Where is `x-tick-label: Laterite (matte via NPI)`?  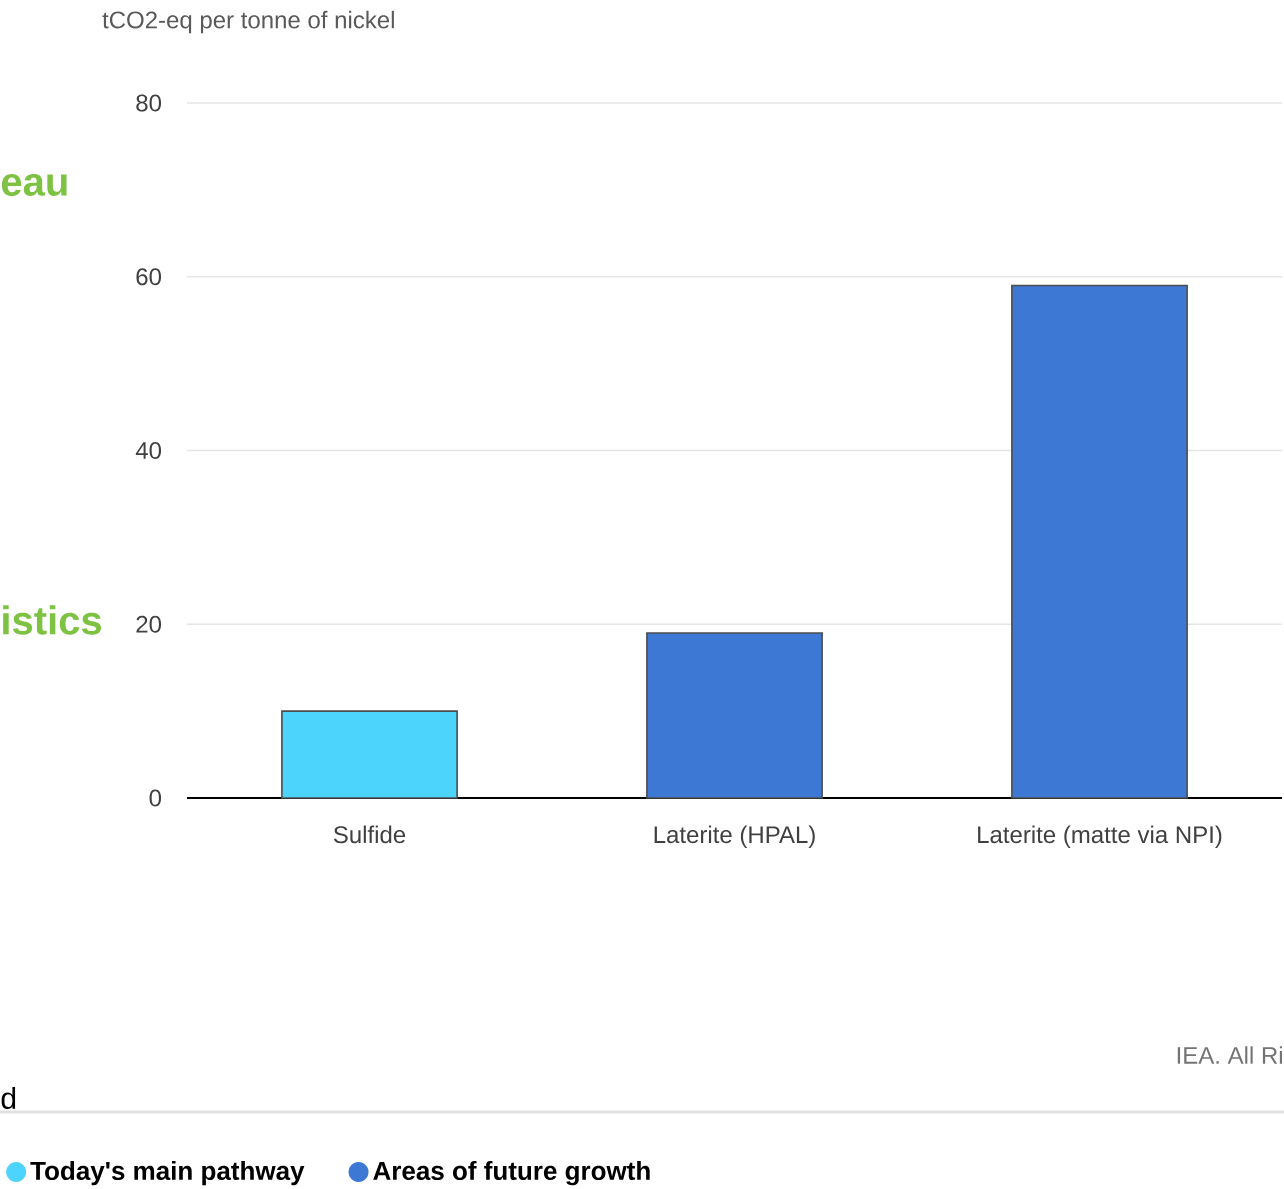 x-tick-label: Laterite (matte via NPI) is located at coordinates (1100, 836).